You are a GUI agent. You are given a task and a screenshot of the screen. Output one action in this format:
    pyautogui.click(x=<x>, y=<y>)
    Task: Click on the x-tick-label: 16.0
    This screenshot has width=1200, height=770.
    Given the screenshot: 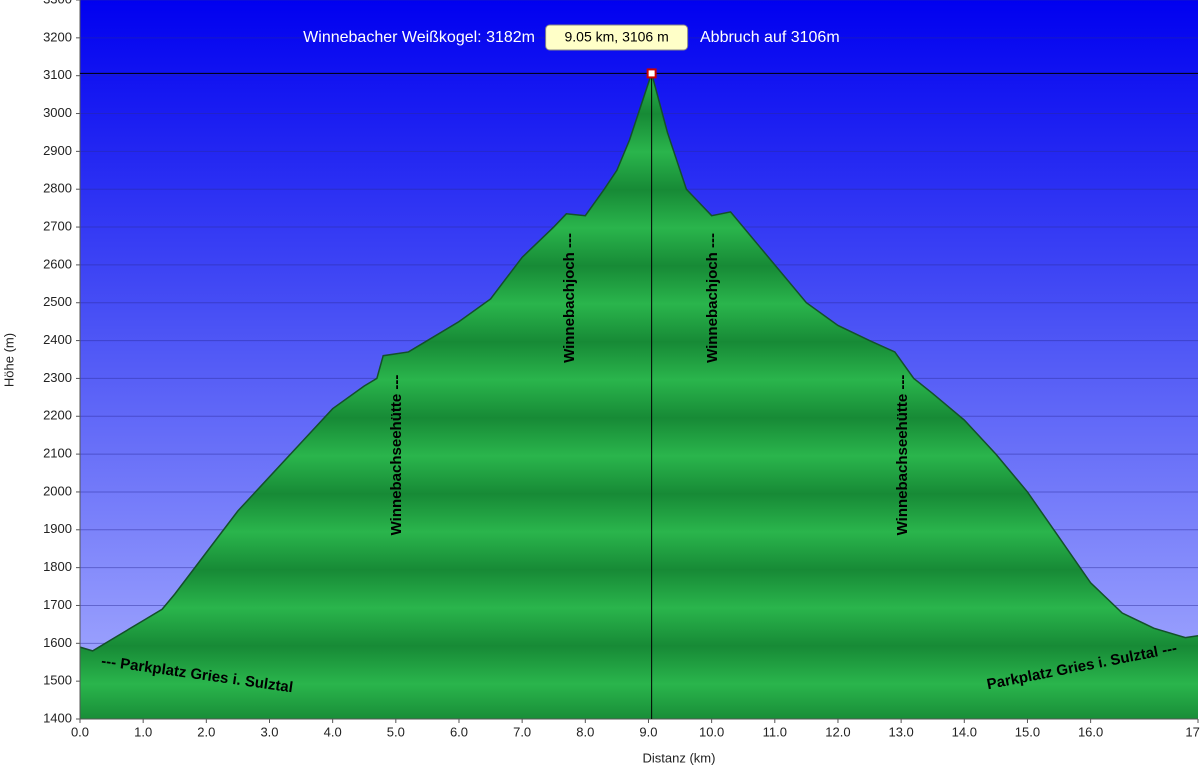 What is the action you would take?
    pyautogui.click(x=1090, y=731)
    